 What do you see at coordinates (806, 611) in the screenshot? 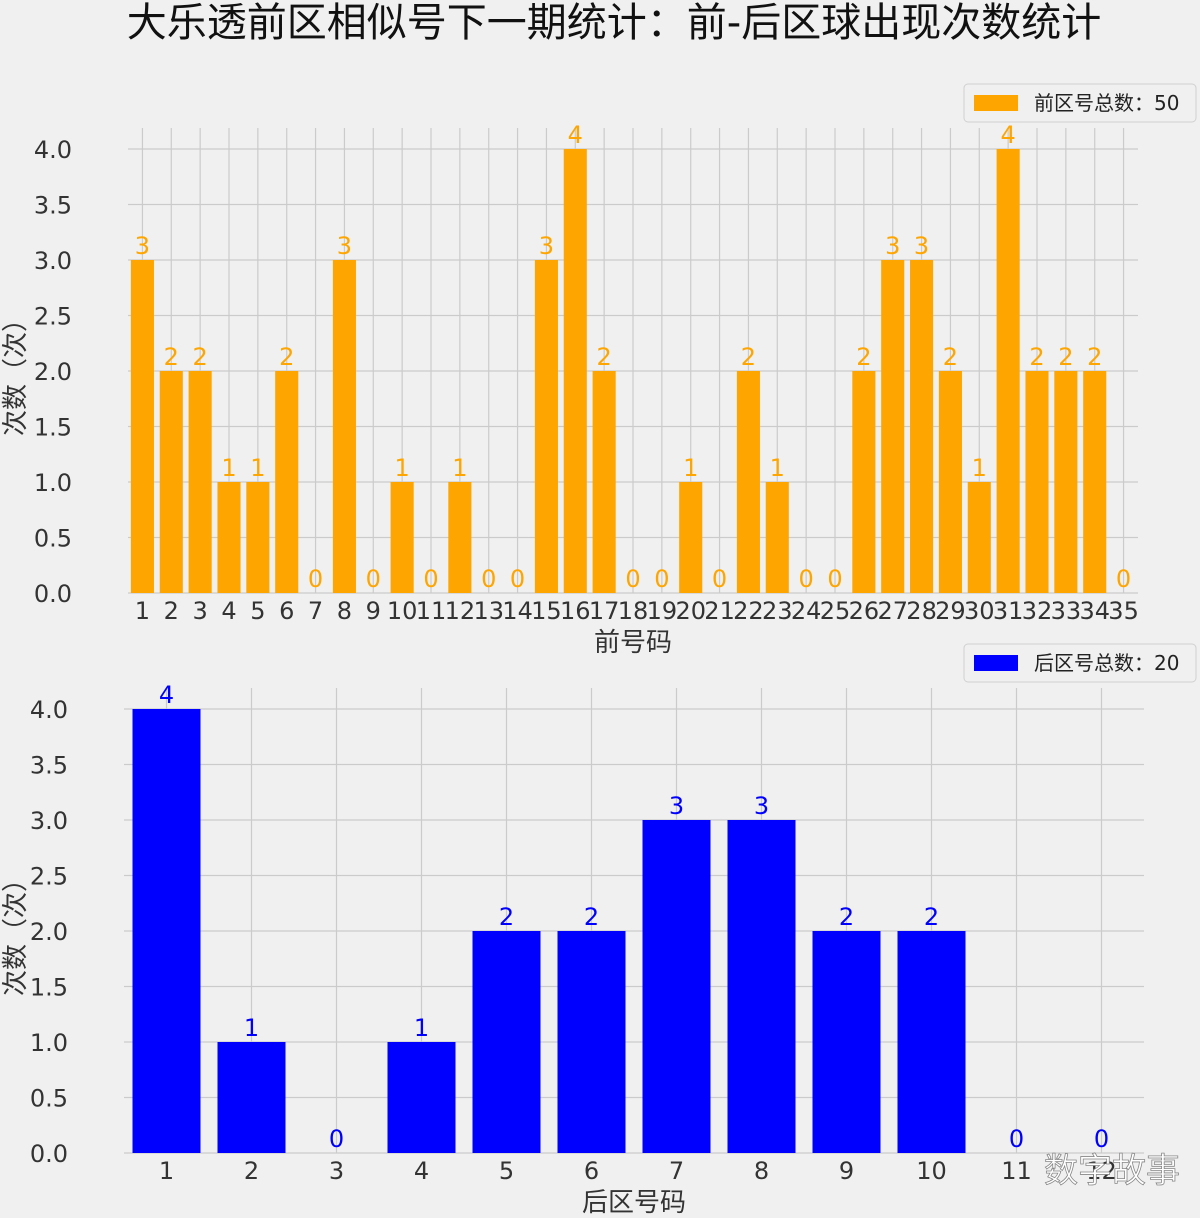
I see `chart1-xtick-label: 24` at bounding box center [806, 611].